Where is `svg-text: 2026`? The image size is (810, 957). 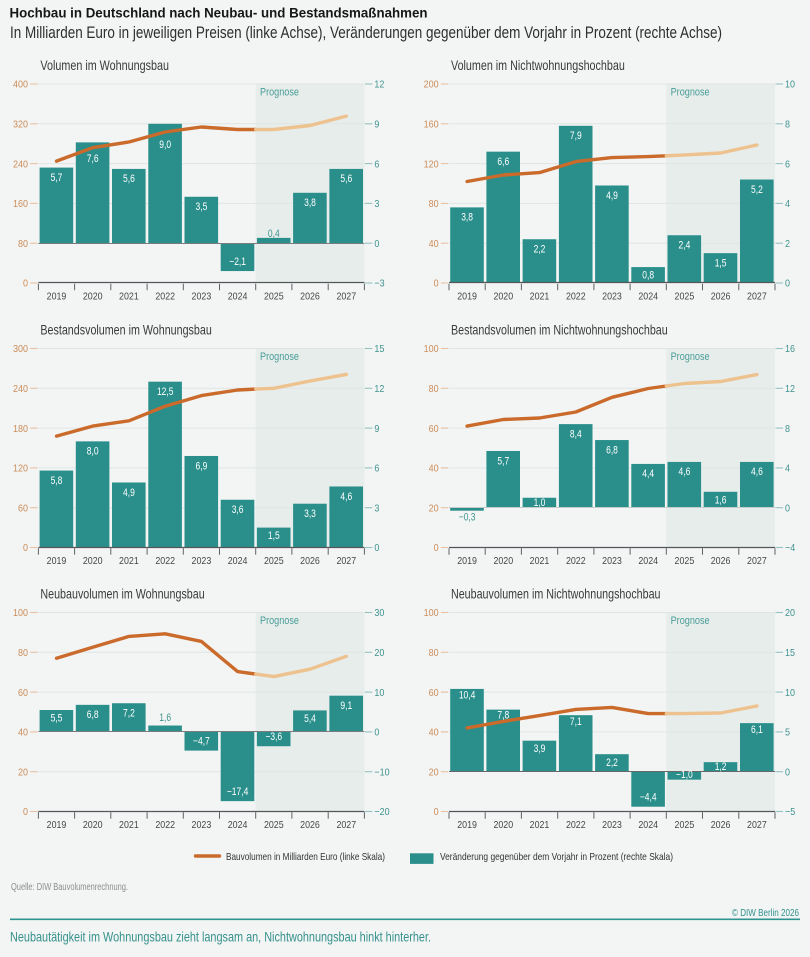 svg-text: 2026 is located at coordinates (310, 561).